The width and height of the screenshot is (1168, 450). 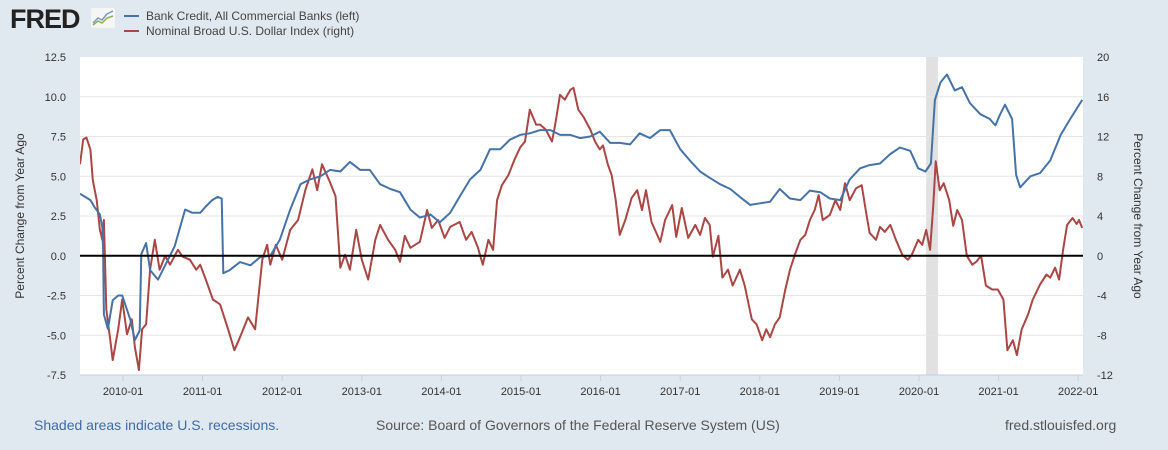 What do you see at coordinates (56, 297) in the screenshot?
I see `y-tick-left: -2.5` at bounding box center [56, 297].